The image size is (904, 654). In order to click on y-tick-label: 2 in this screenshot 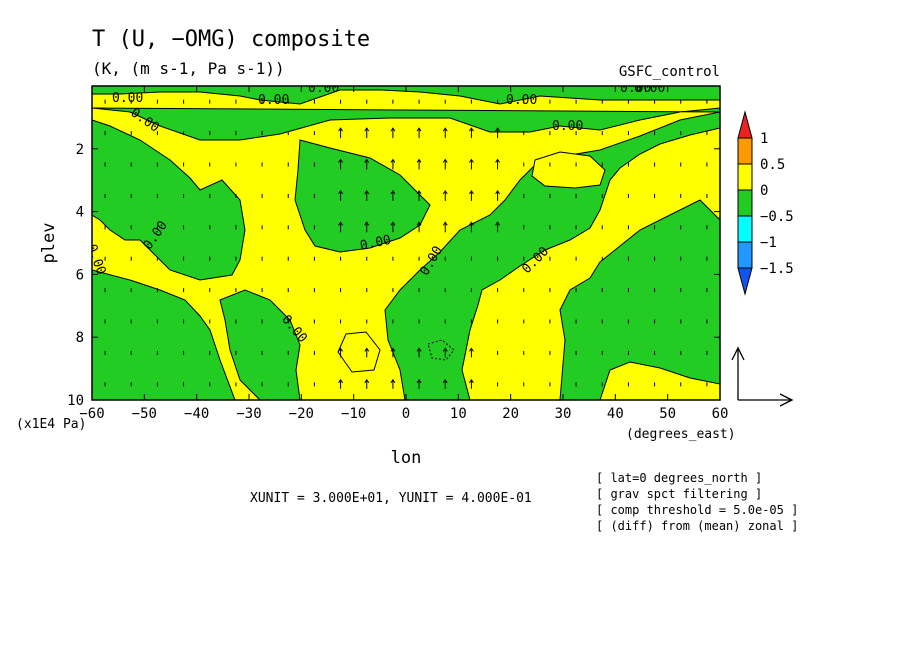, I will do `click(80, 150)`.